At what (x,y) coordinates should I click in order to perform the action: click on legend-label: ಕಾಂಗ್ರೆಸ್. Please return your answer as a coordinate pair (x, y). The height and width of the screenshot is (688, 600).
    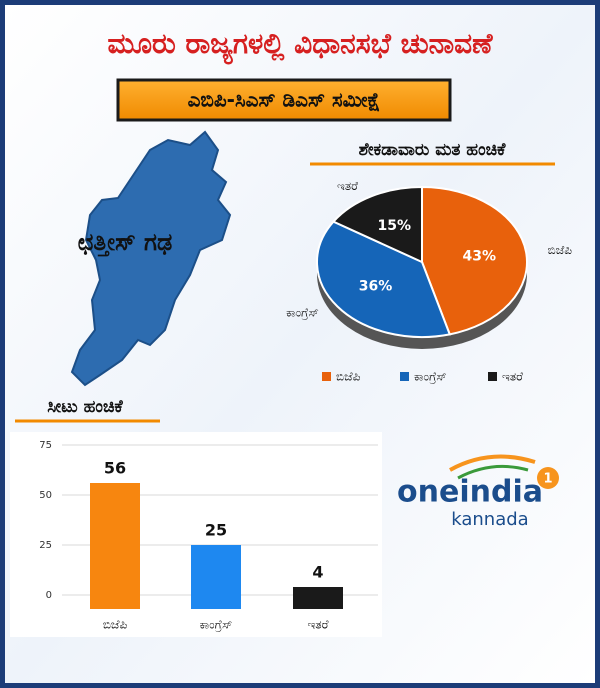
    Looking at the image, I should click on (430, 377).